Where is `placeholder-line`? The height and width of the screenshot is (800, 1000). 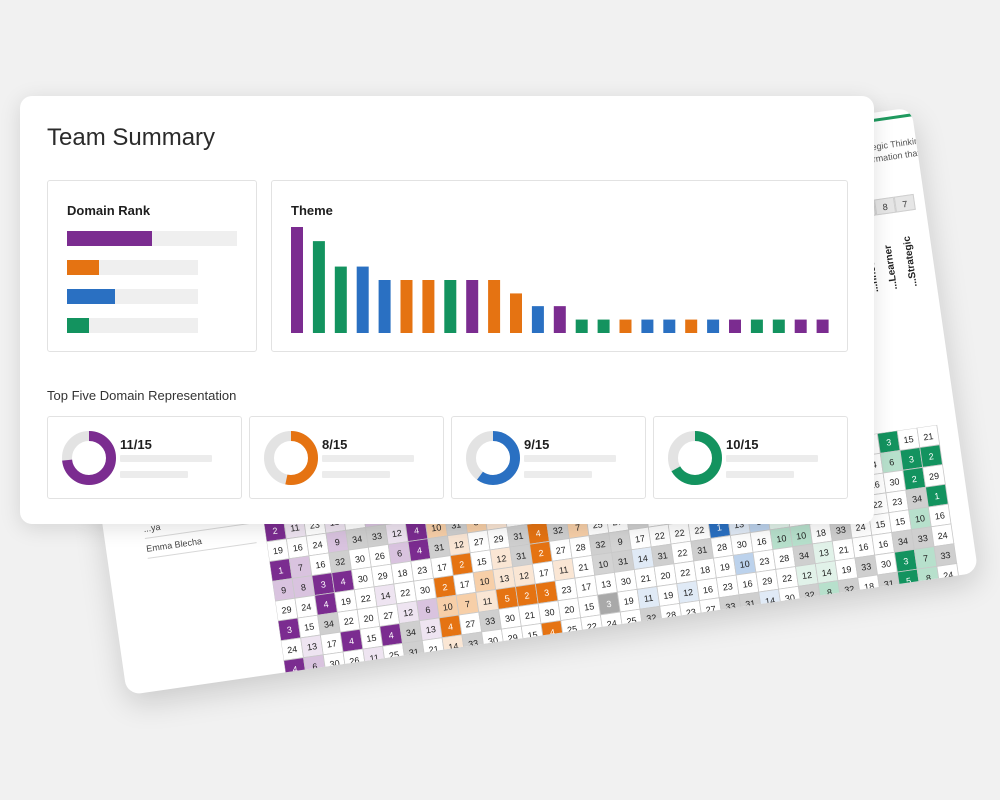 placeholder-line is located at coordinates (558, 474).